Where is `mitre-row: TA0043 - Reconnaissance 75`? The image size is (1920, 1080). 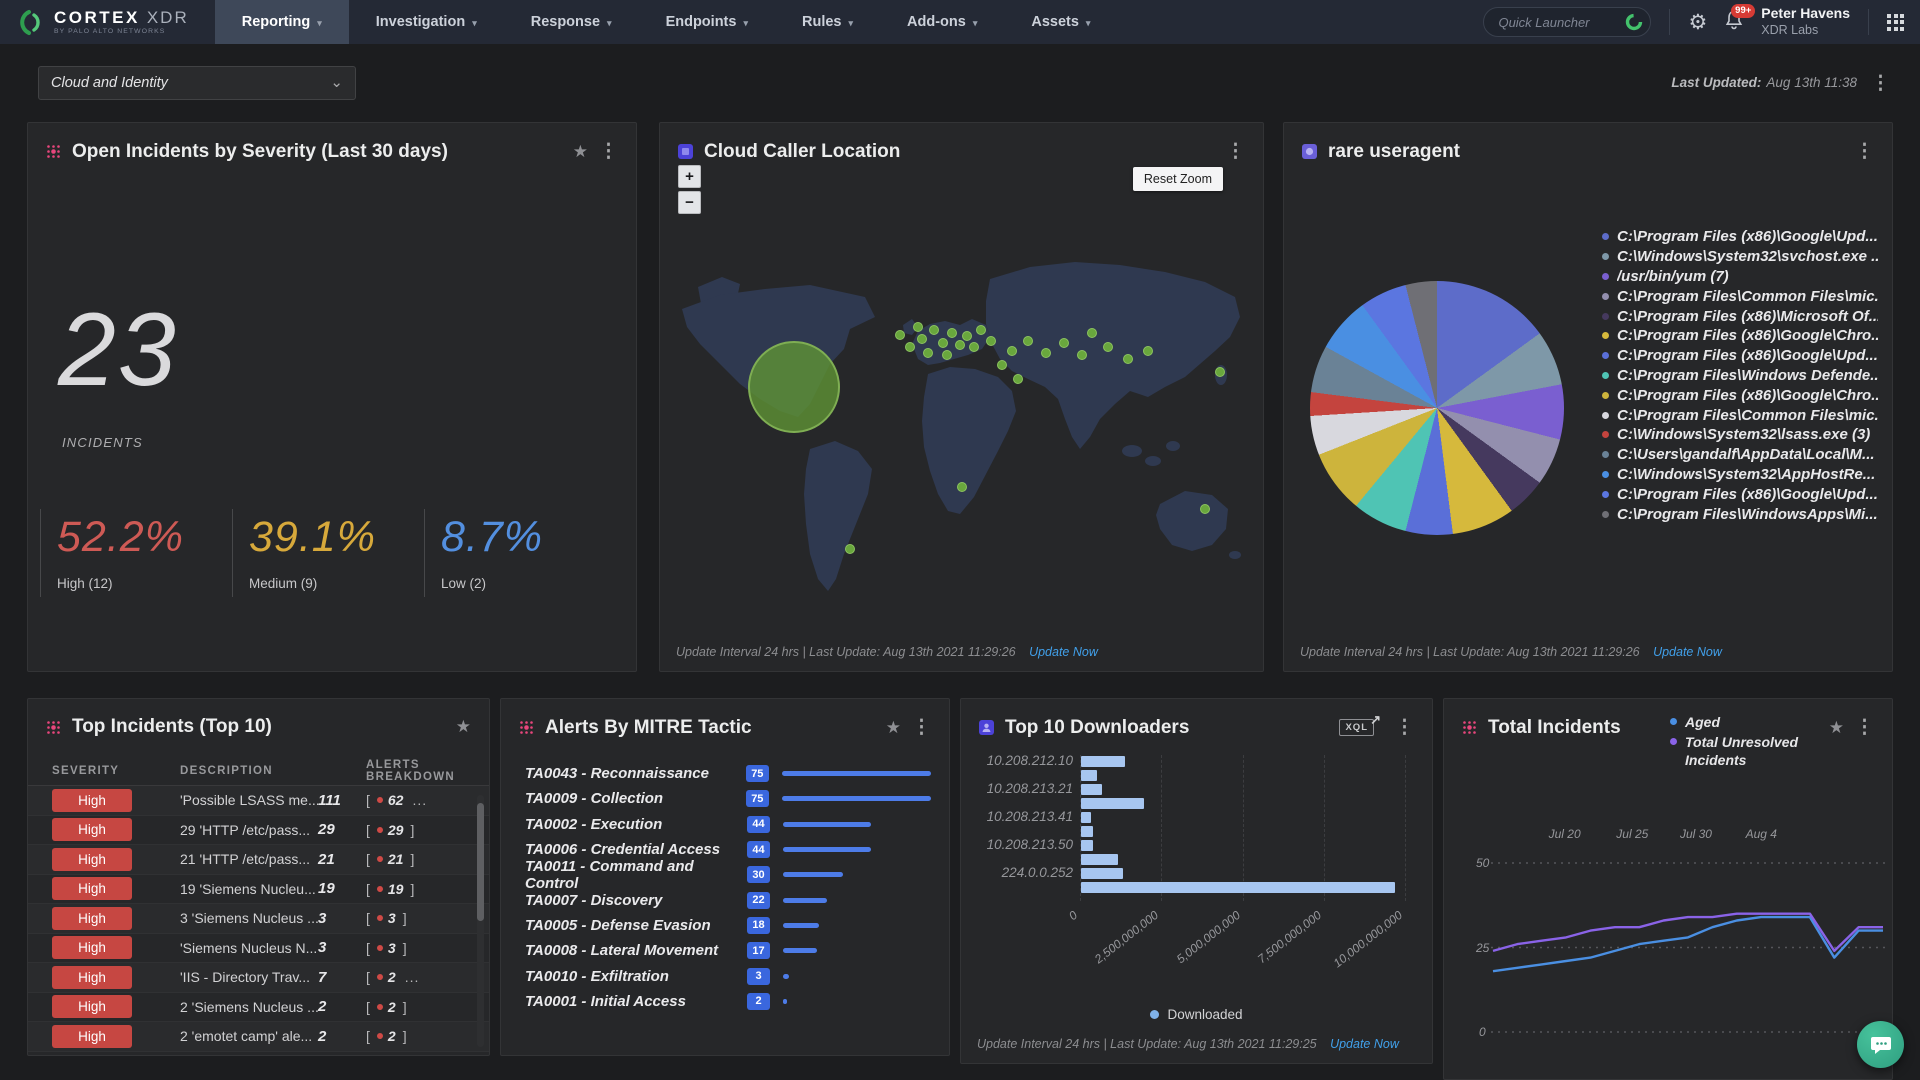 mitre-row: TA0043 - Reconnaissance 75 is located at coordinates (728, 773).